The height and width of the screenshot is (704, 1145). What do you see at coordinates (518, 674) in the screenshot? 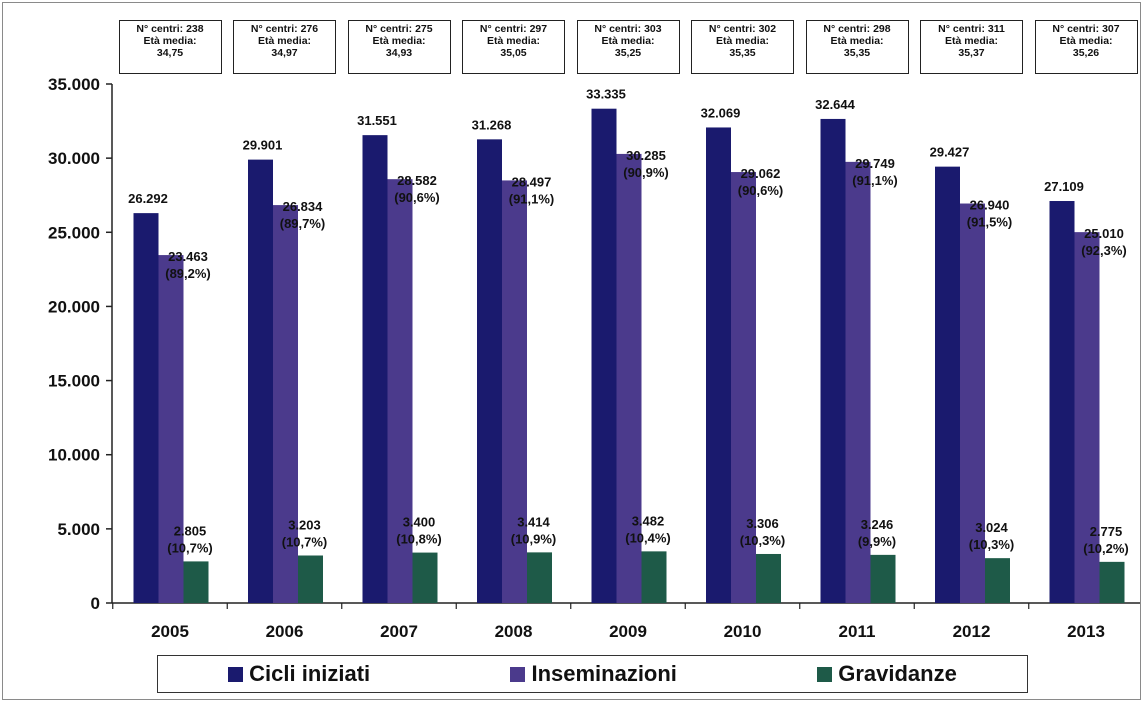
I see `legend-swatch-inseminazioni` at bounding box center [518, 674].